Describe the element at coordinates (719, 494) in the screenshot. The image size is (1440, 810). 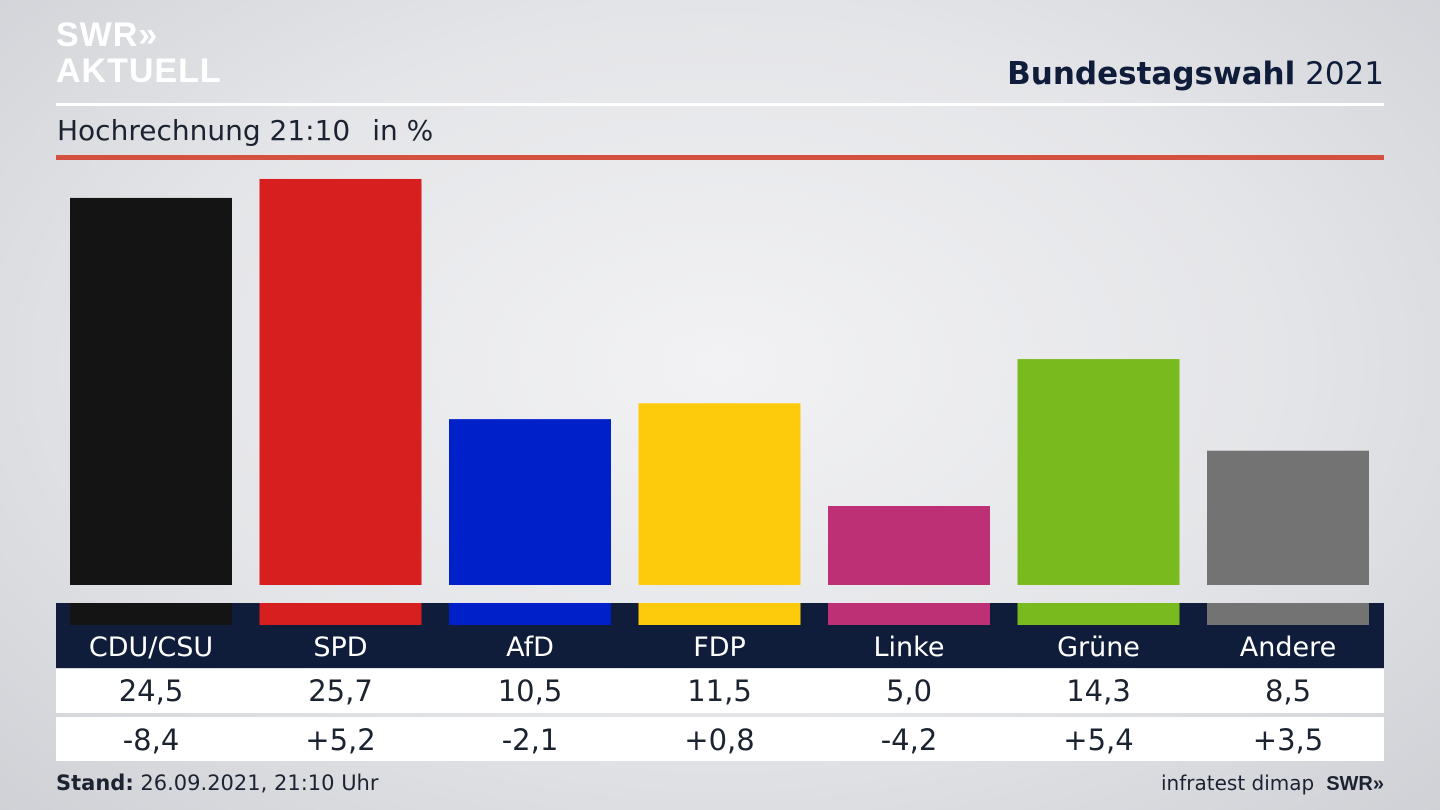
I see `bar-fdp` at that location.